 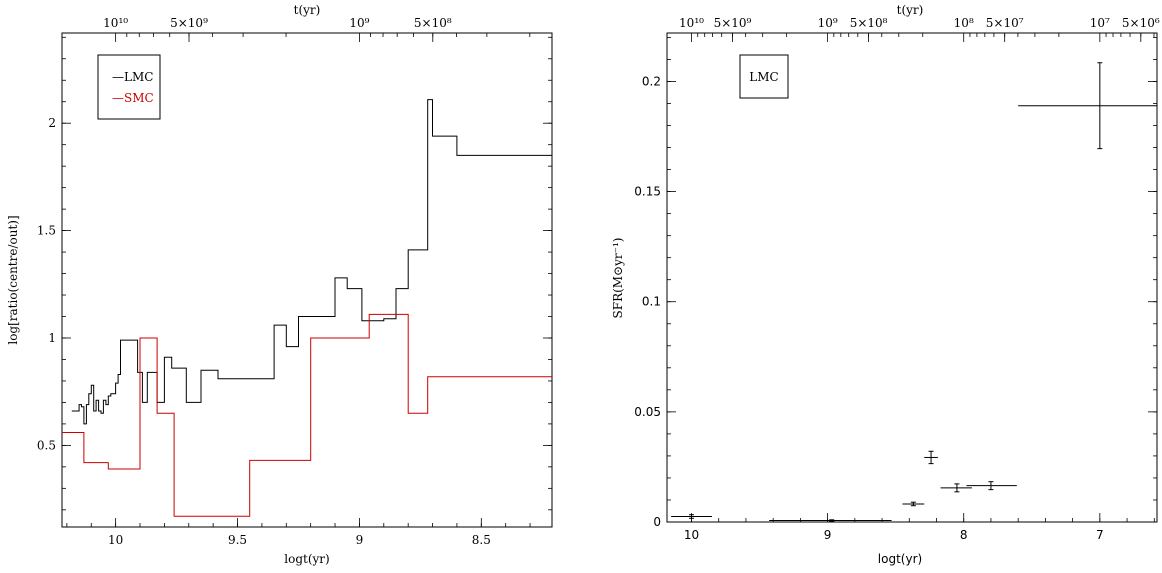 I want to click on right-top-tick-label: 5×10⁹, so click(x=733, y=23).